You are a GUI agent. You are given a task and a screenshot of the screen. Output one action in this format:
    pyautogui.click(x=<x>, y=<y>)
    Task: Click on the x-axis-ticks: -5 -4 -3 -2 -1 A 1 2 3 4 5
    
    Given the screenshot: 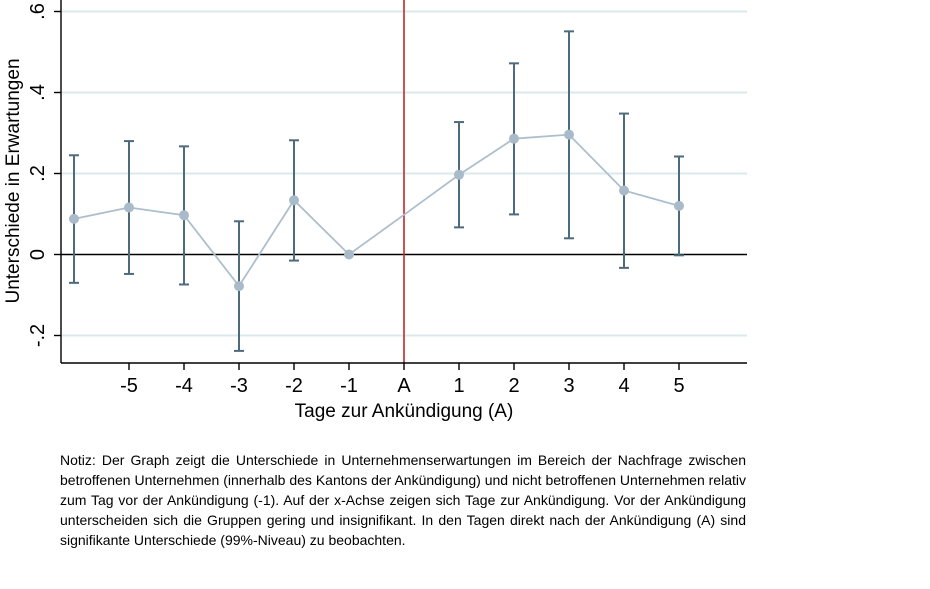 What is the action you would take?
    pyautogui.click(x=402, y=380)
    